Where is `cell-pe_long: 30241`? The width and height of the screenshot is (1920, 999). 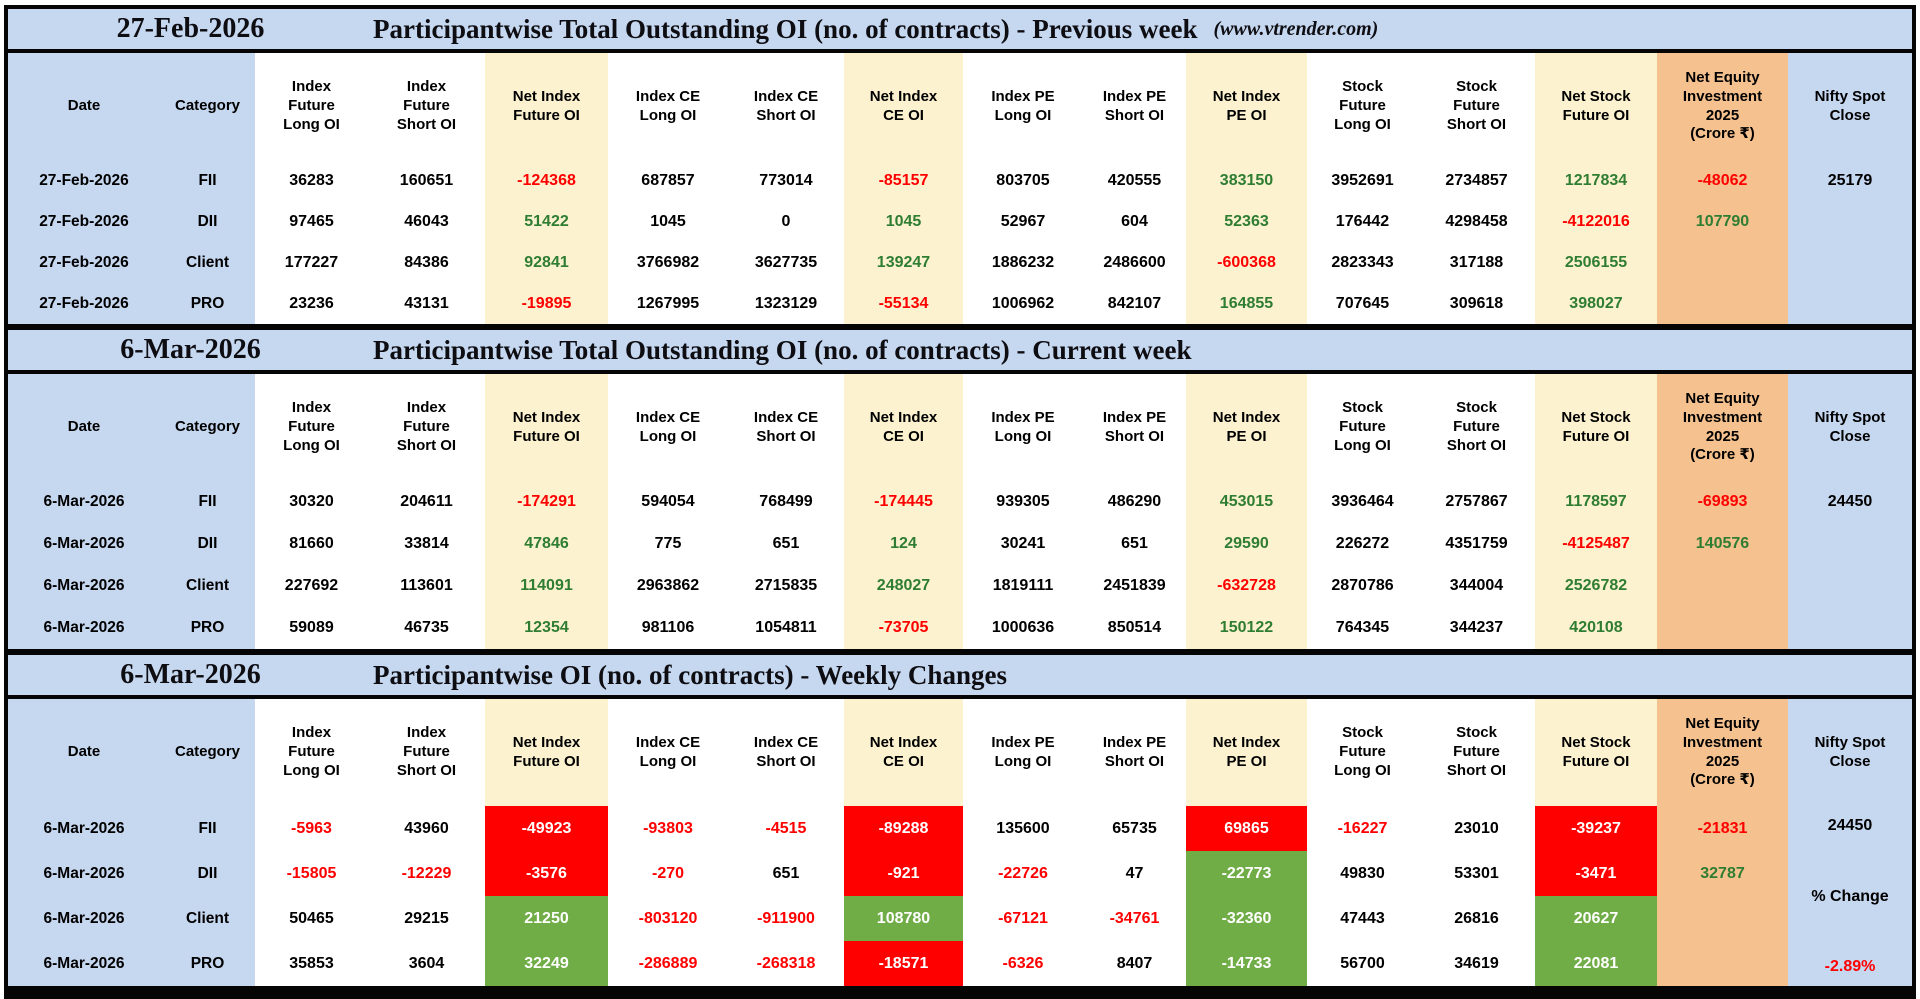
cell-pe_long: 30241 is located at coordinates (1023, 544).